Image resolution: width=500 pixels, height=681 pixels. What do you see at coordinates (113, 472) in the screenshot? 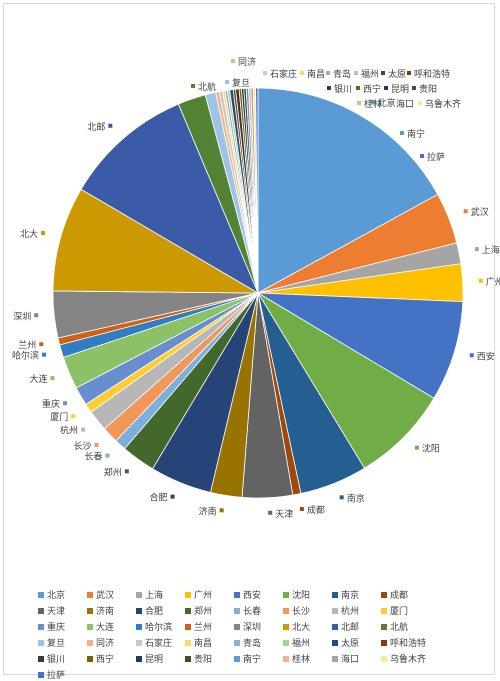
I see `data-label-text: 郑州` at bounding box center [113, 472].